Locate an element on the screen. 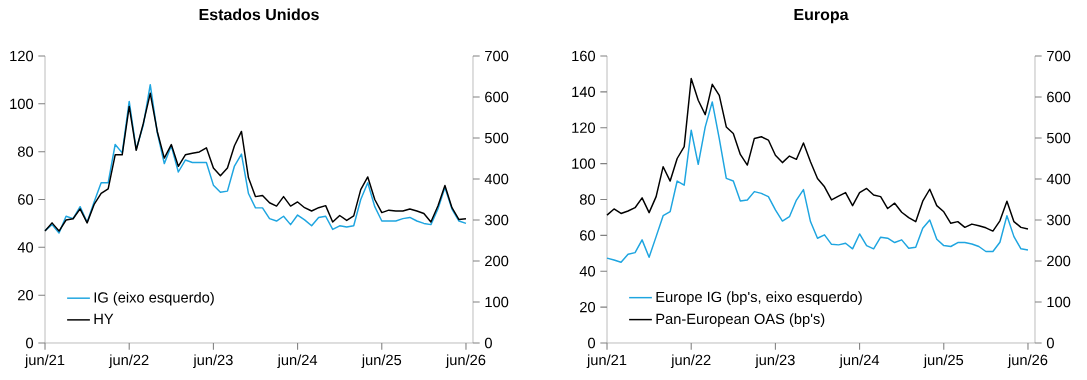  legend-label: IG (eixo esquerdo) is located at coordinates (154, 298).